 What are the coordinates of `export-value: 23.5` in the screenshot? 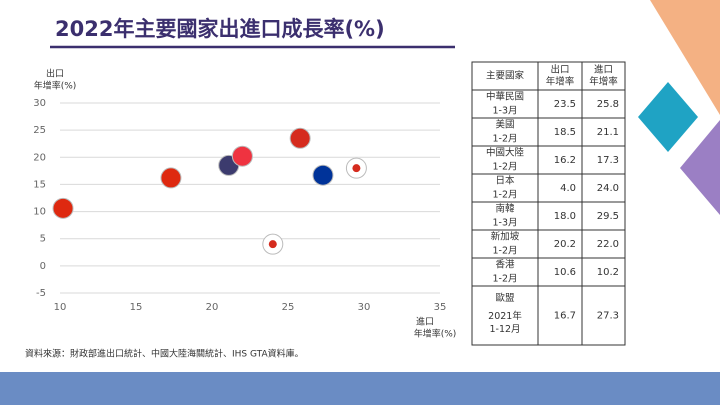 It's located at (565, 104).